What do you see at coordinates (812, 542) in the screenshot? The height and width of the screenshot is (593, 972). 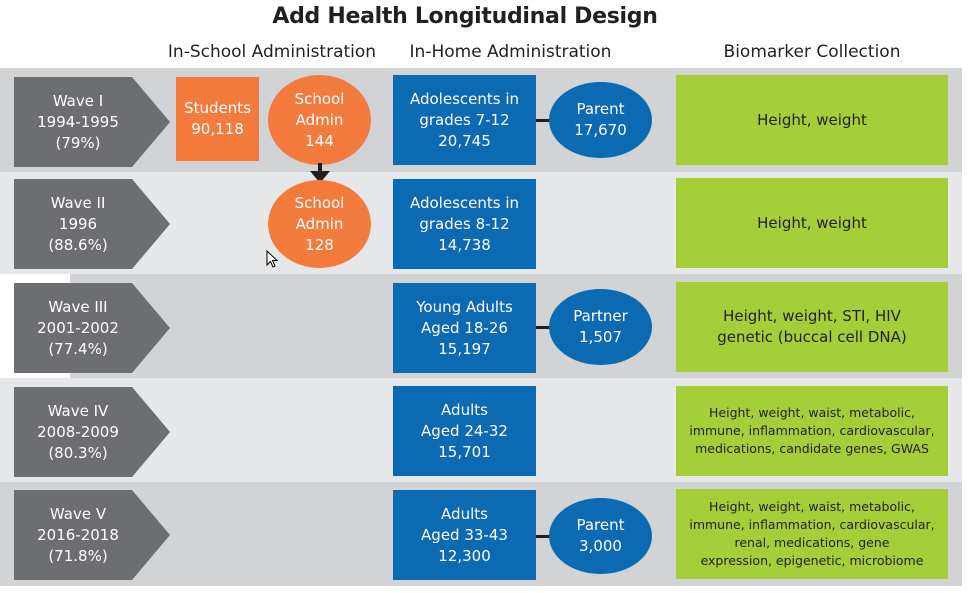 I see `biomarker-5-line-3: renal, medications, gene` at bounding box center [812, 542].